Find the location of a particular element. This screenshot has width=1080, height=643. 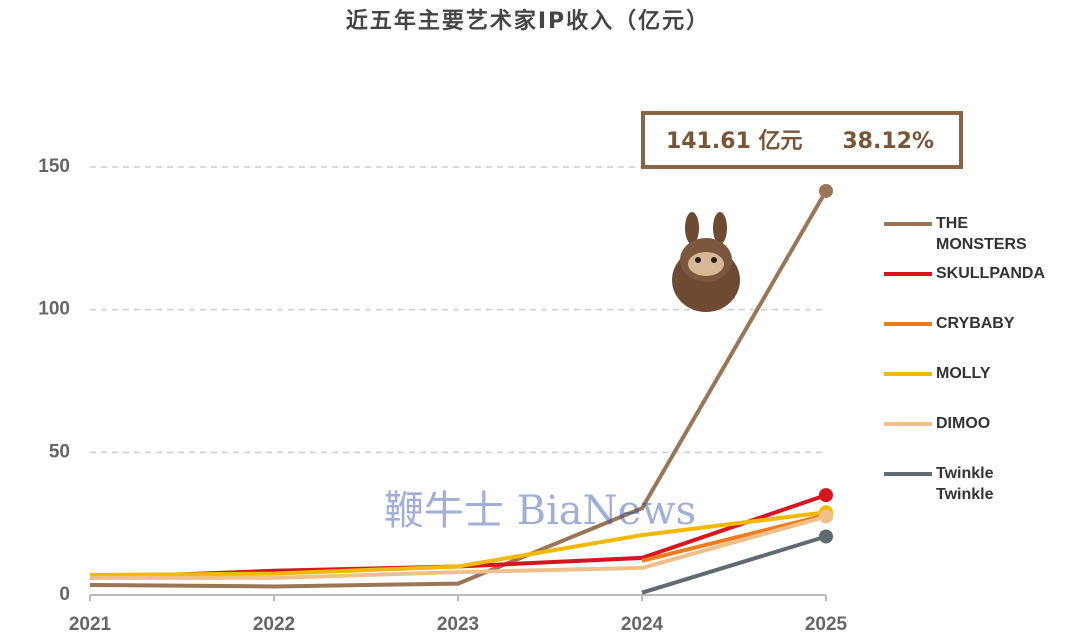

x-tick-label: 2023 is located at coordinates (458, 624).